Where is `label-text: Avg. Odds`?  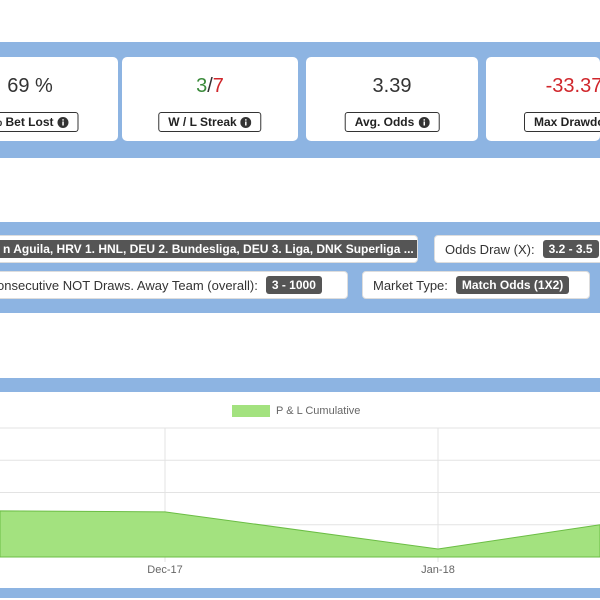
label-text: Avg. Odds is located at coordinates (384, 122).